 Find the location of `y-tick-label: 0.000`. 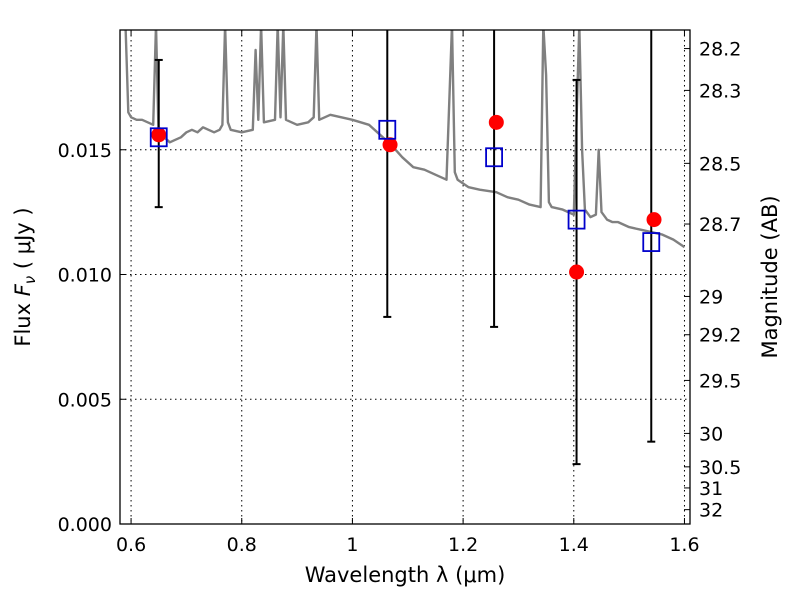

y-tick-label: 0.000 is located at coordinates (85, 525).